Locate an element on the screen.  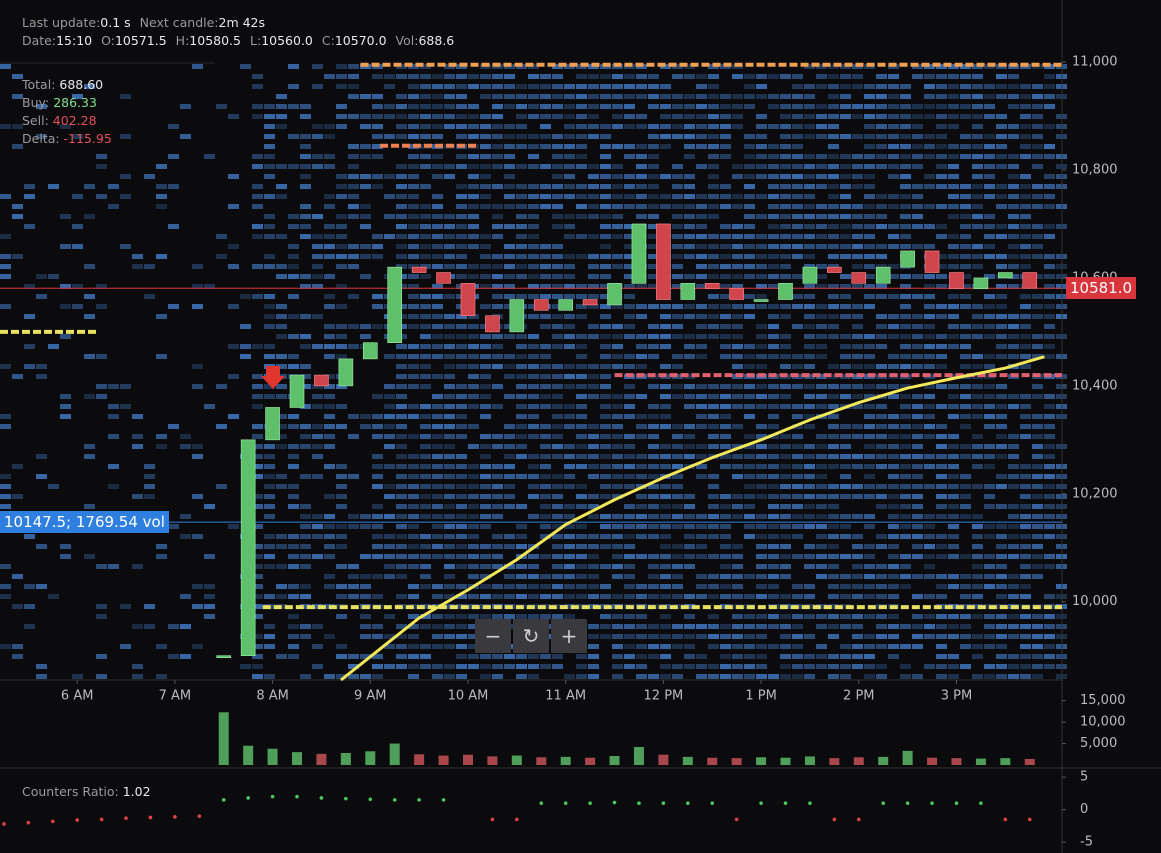
stat-row: Total: 688.60 is located at coordinates (67, 85).